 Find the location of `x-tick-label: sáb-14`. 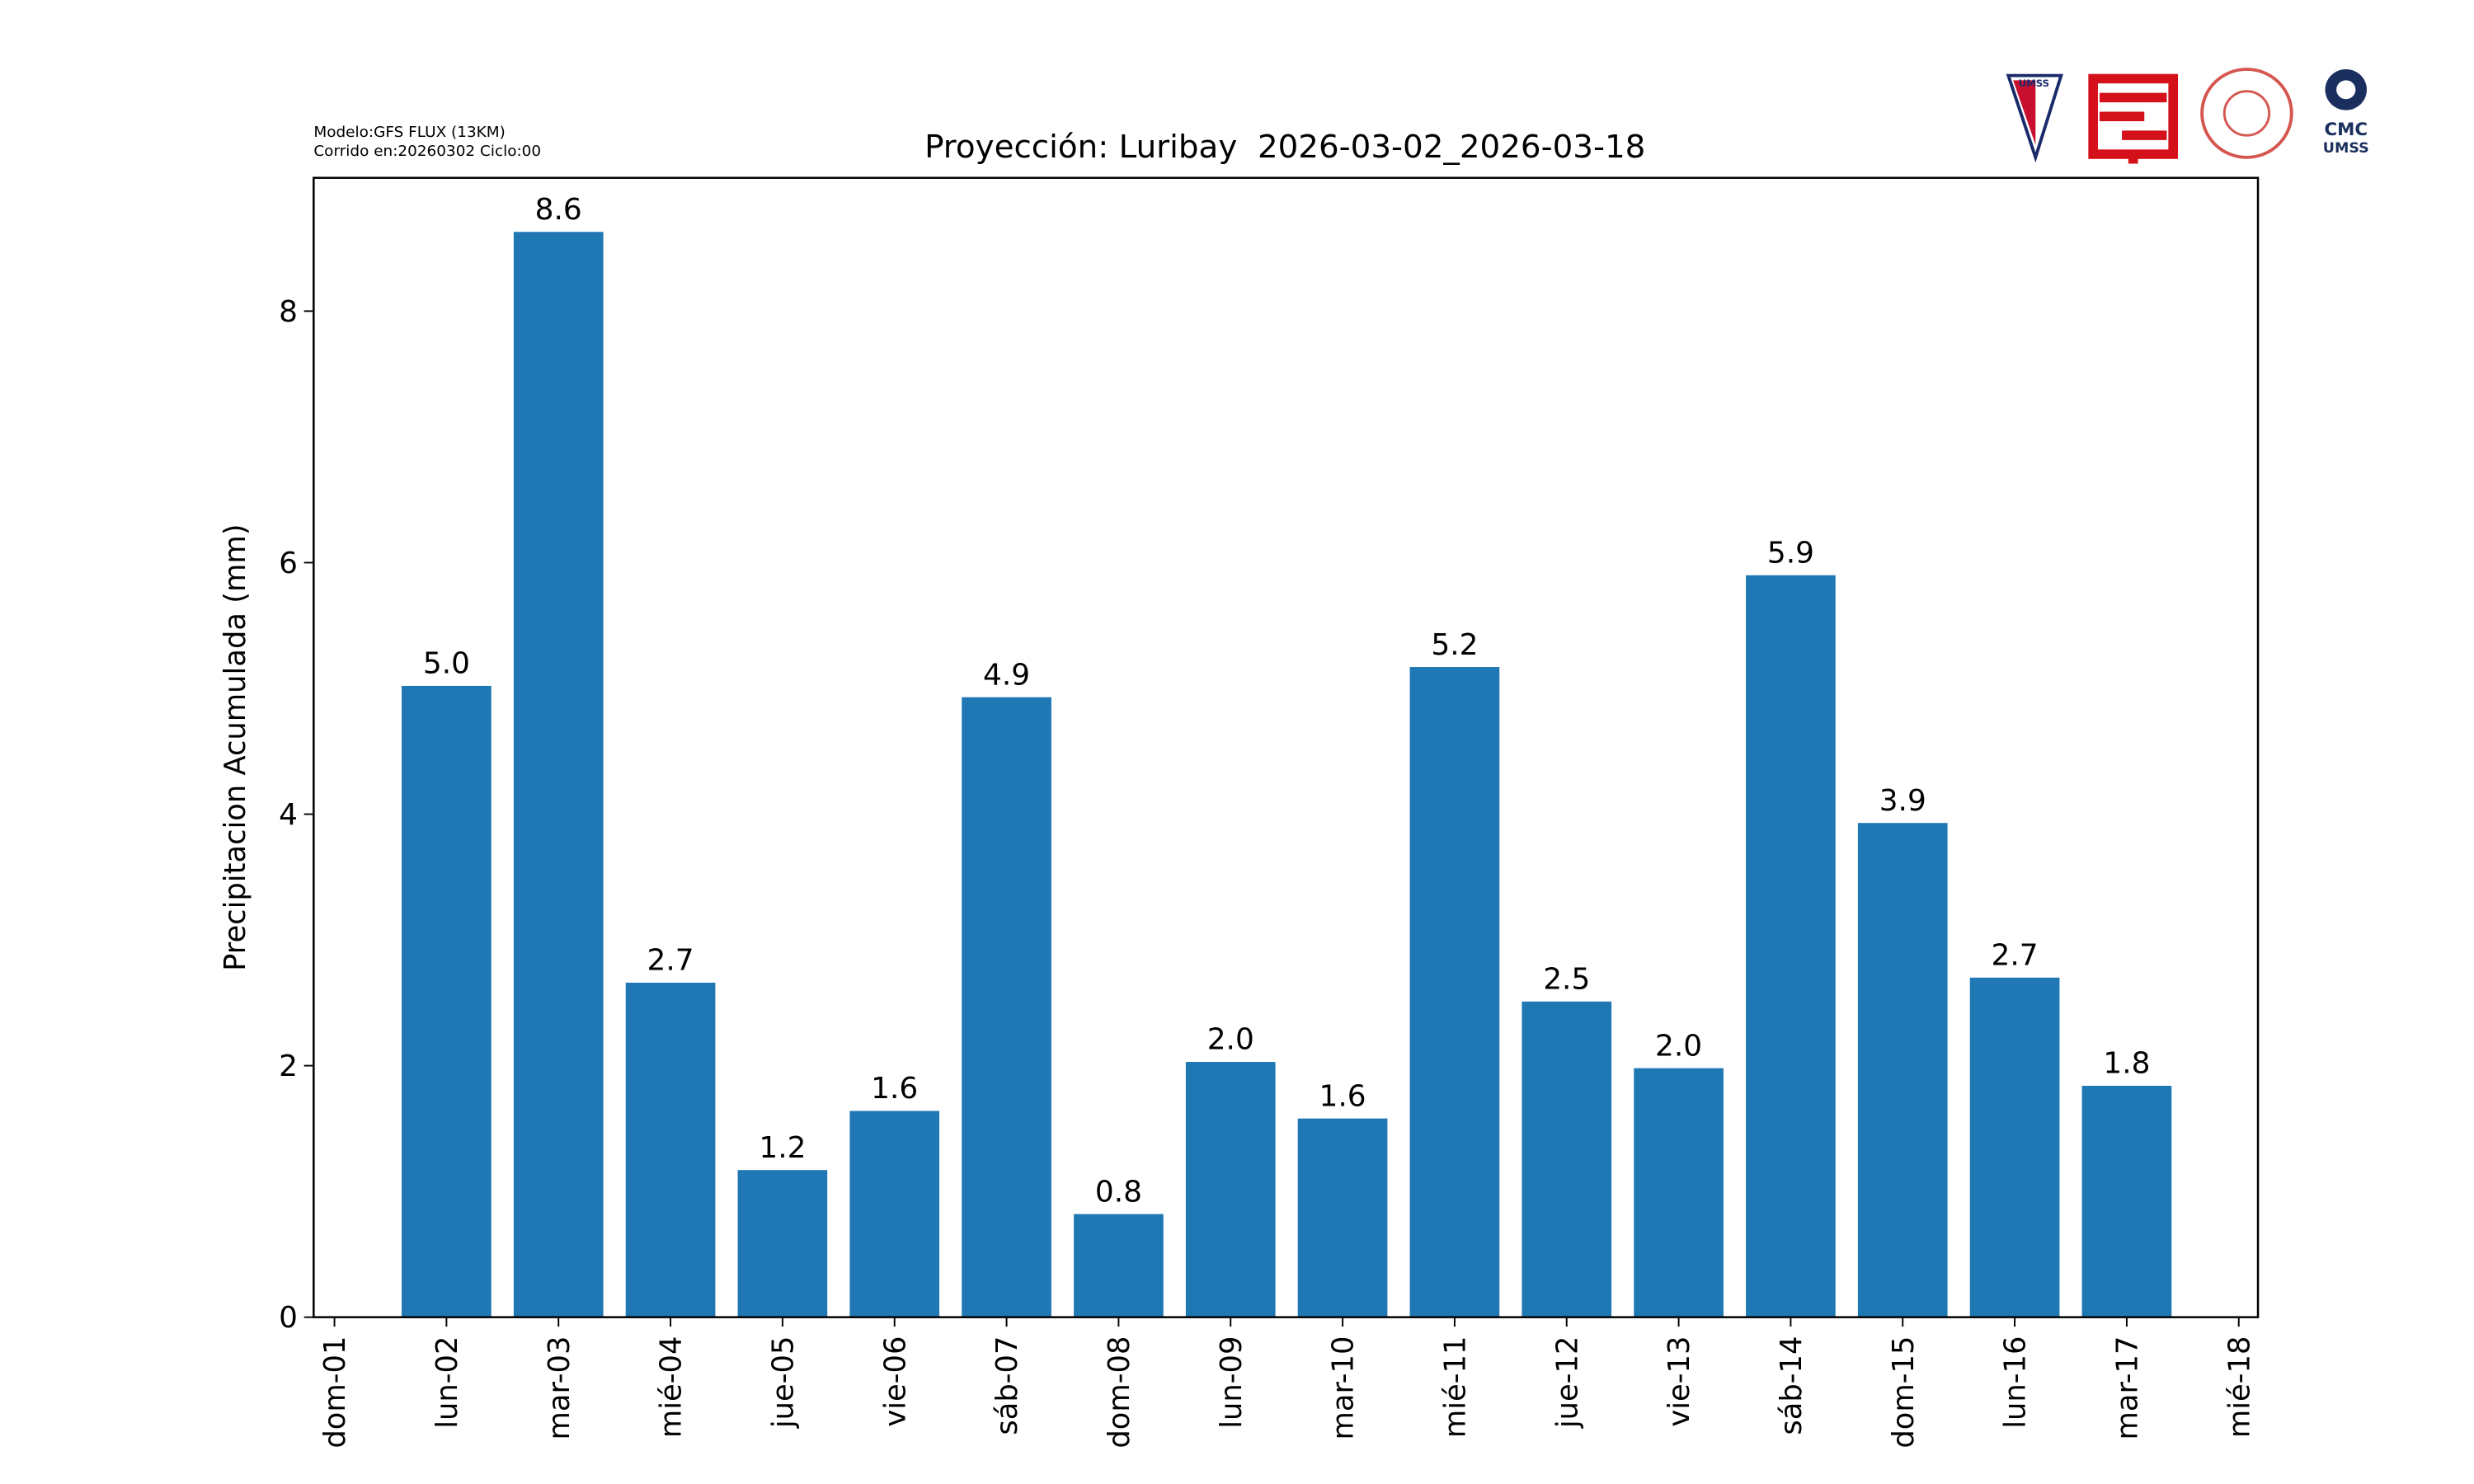

x-tick-label: sáb-14 is located at coordinates (1791, 1385).